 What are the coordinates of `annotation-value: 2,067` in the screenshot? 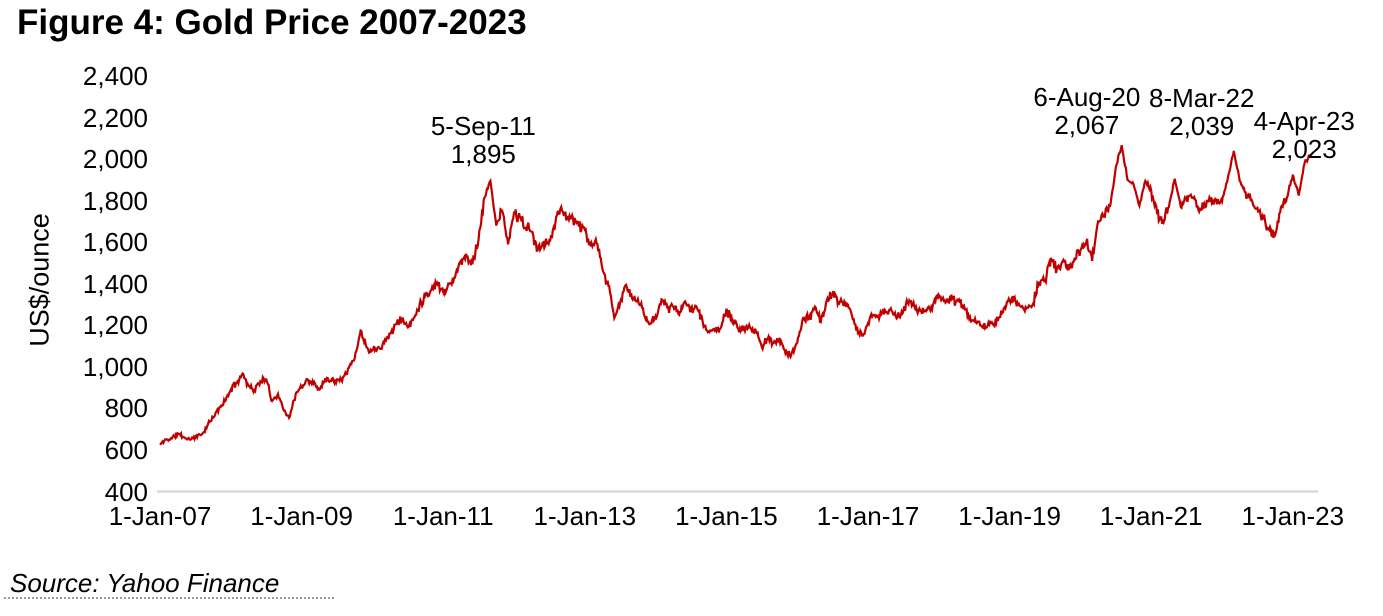 It's located at (1087, 125).